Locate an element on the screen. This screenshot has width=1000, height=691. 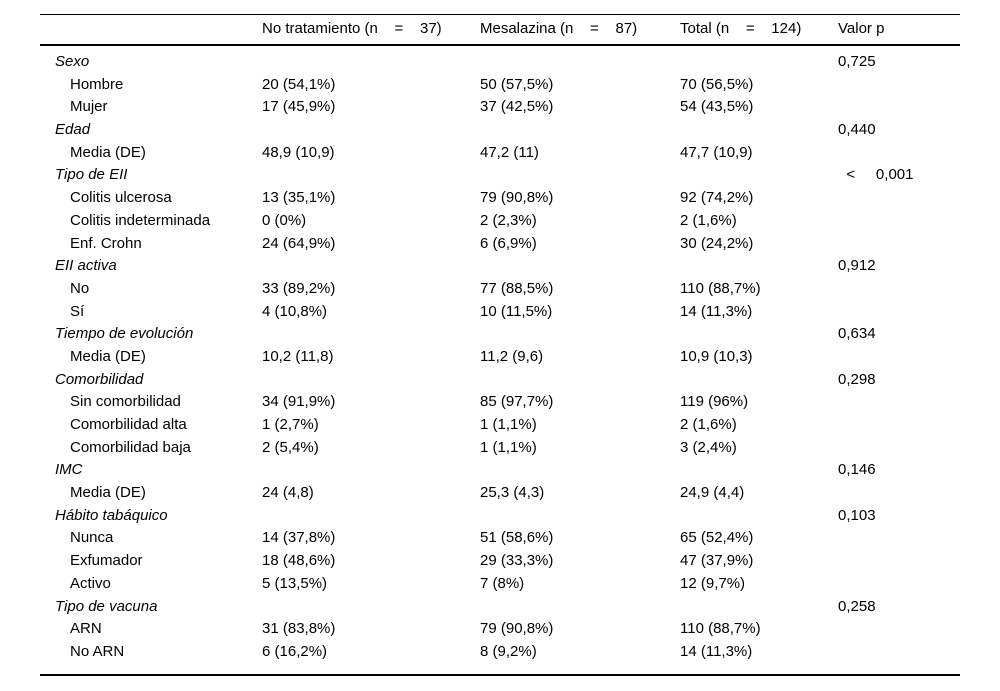
column-header-total: Total (n = 124) is located at coordinates (741, 29).